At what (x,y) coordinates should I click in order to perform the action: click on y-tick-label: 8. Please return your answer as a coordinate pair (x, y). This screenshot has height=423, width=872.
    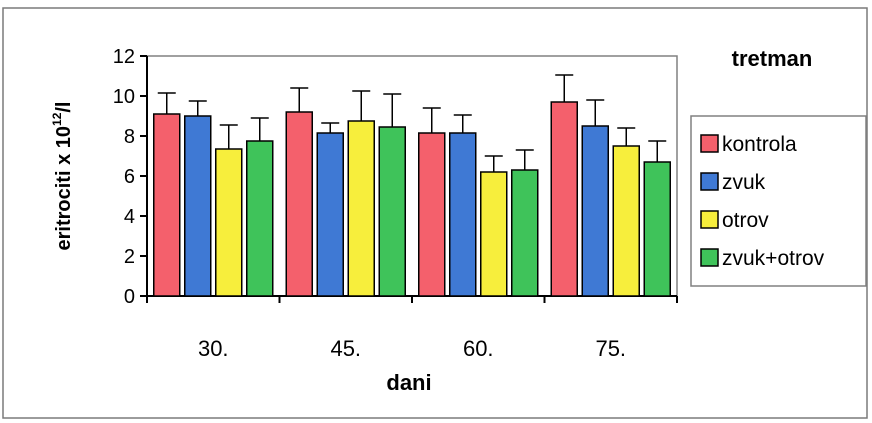
    Looking at the image, I should click on (129, 137).